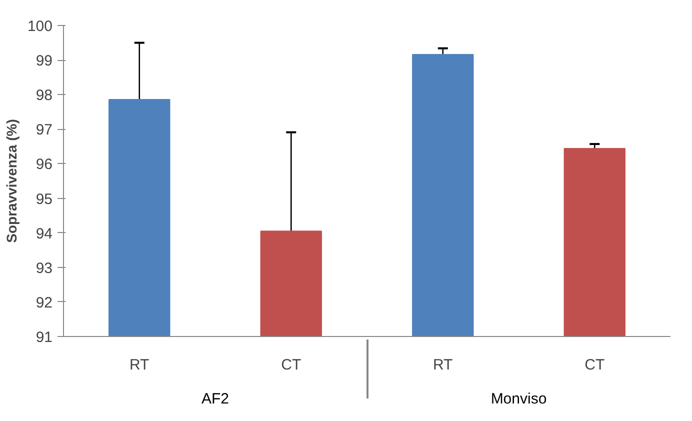  What do you see at coordinates (215, 399) in the screenshot?
I see `text: AF2` at bounding box center [215, 399].